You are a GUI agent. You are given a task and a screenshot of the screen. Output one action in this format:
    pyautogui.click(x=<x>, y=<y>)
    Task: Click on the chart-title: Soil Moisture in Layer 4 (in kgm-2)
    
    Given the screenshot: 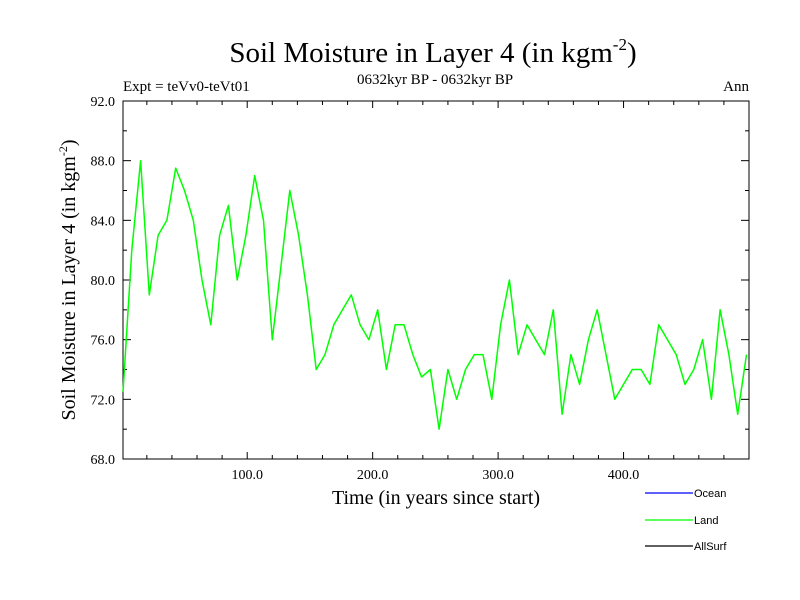 What is the action you would take?
    pyautogui.click(x=432, y=52)
    